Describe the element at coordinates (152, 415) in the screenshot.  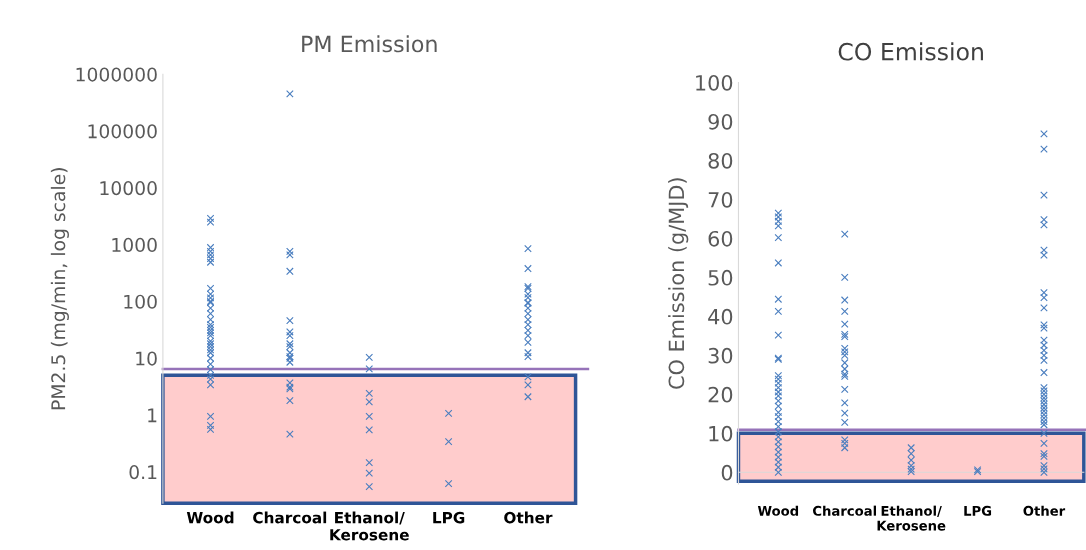
I see `y-tick-label: 1` at that location.